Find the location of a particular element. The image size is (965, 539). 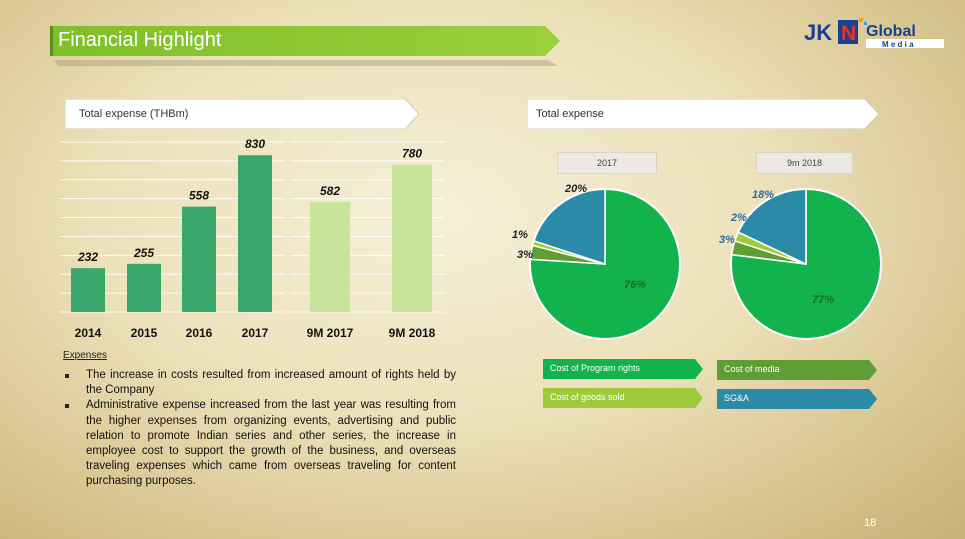

pie-9m2018-pct-label: 77% is located at coordinates (823, 300).